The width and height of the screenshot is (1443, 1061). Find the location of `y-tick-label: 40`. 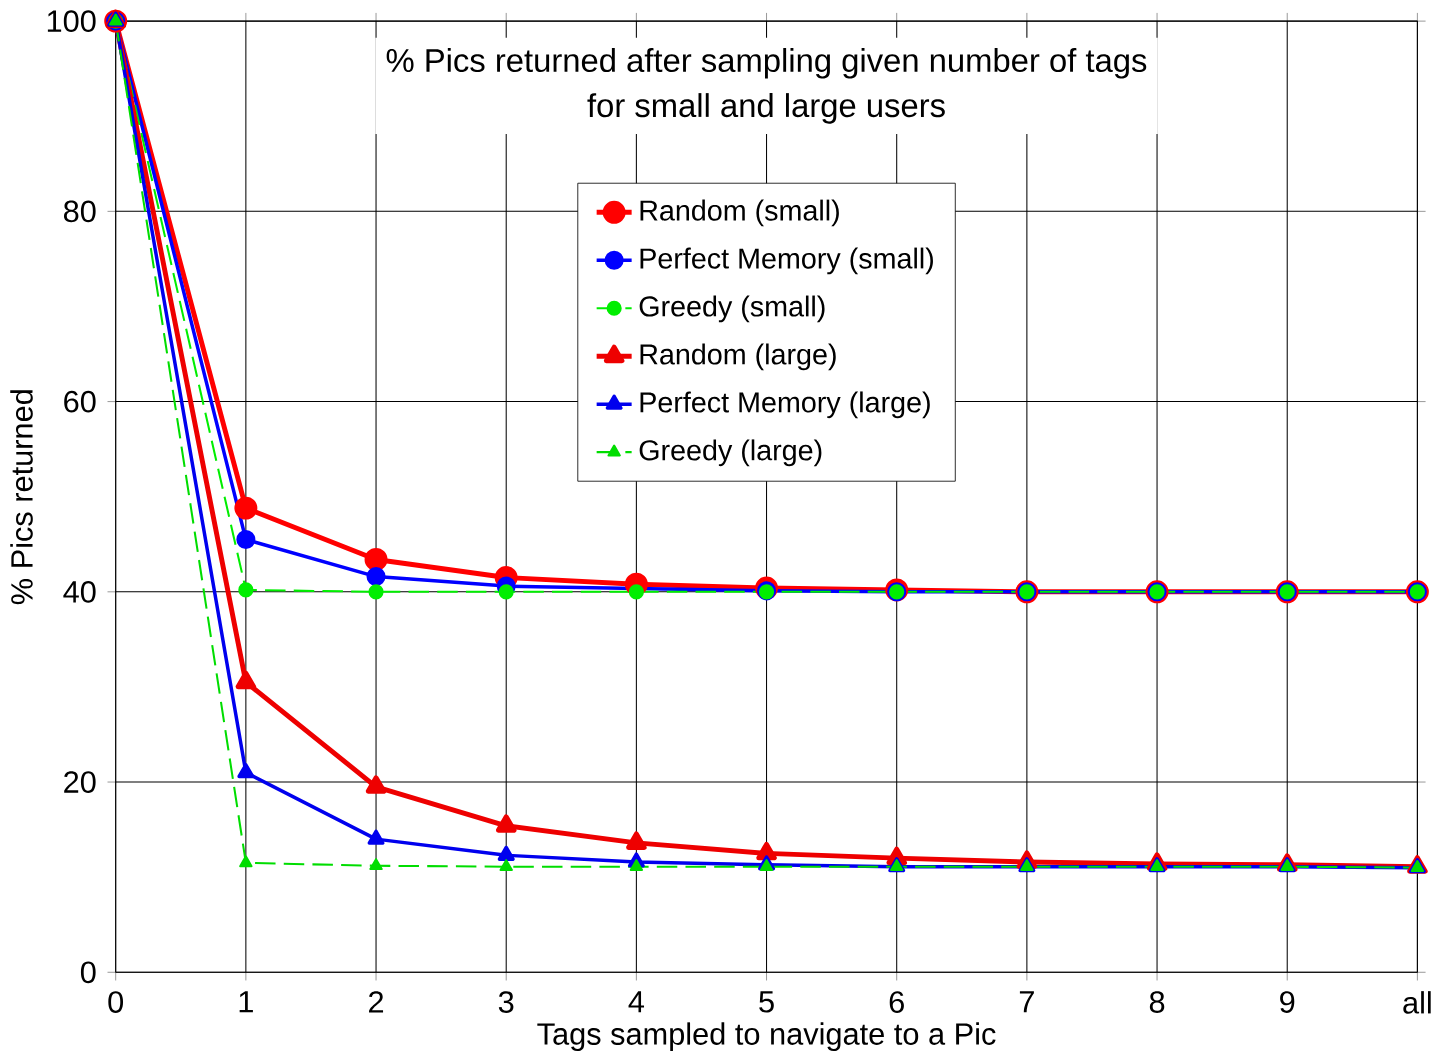

y-tick-label: 40 is located at coordinates (79, 591).